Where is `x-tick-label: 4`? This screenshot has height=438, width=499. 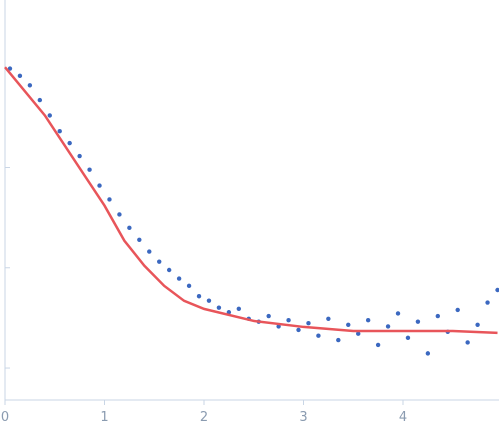
x-tick-label: 4 is located at coordinates (403, 417).